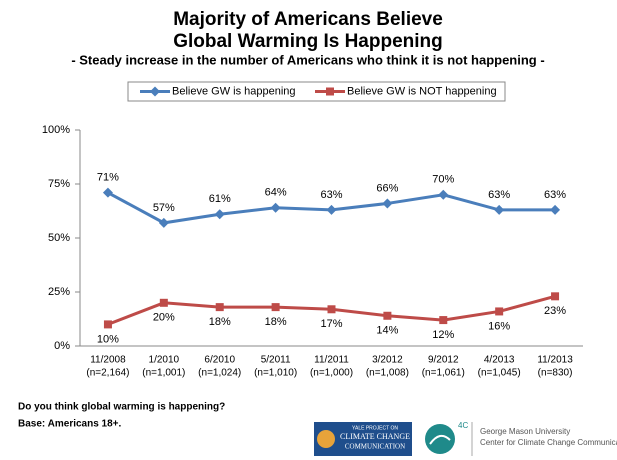 This screenshot has width=617, height=460. What do you see at coordinates (331, 373) in the screenshot?
I see `x-tick-label: (n=1,000)` at bounding box center [331, 373].